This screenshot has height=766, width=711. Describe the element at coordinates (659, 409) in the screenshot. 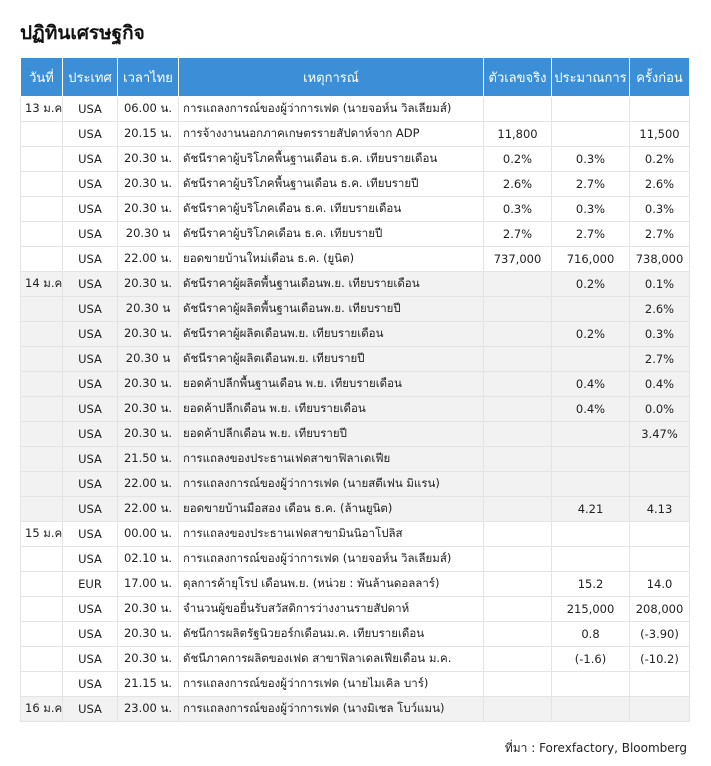

I see `previous-cell: 0.0%` at that location.